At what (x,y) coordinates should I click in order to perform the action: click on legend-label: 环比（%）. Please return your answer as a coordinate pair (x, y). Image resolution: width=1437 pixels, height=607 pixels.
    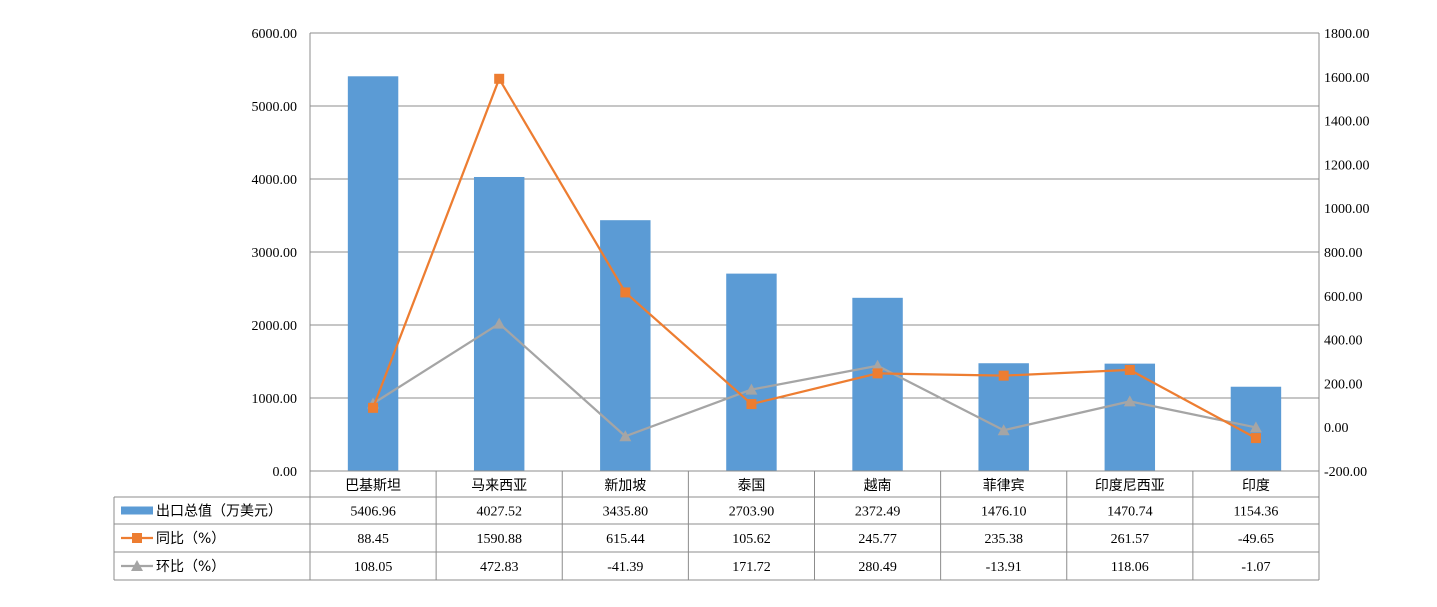
    Looking at the image, I should click on (190, 567).